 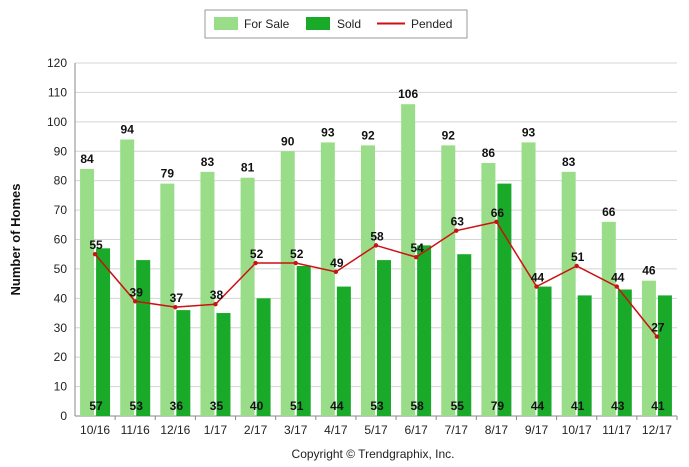 What do you see at coordinates (96, 245) in the screenshot?
I see `pended-value-label: 55` at bounding box center [96, 245].